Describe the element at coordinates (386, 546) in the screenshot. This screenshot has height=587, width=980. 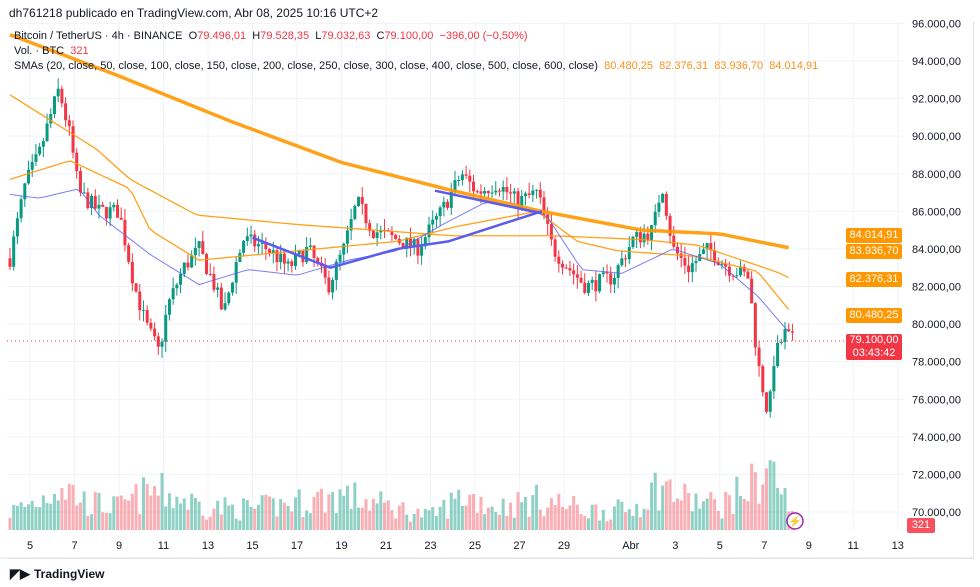
I see `x-tick-label: 21` at that location.